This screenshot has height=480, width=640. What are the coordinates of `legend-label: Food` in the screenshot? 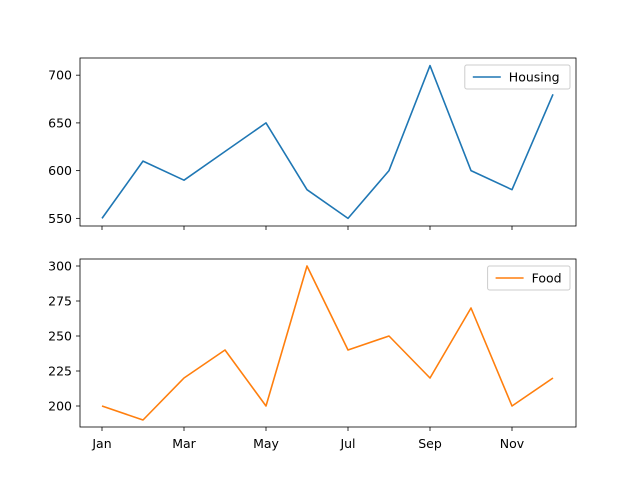 It's located at (547, 278).